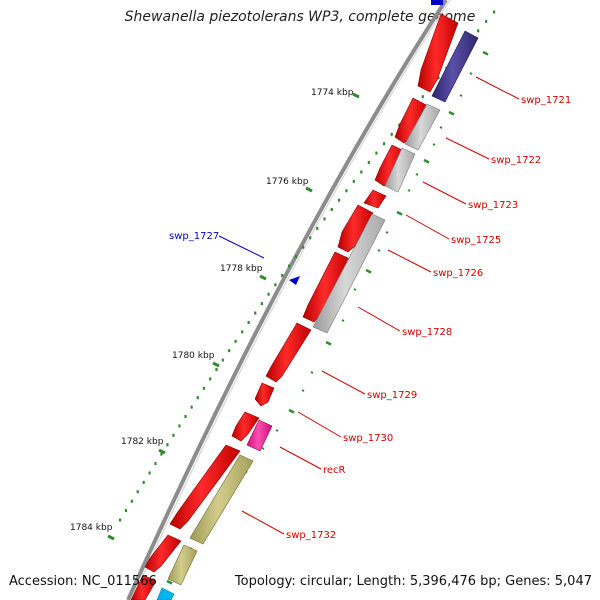 This screenshot has height=600, width=600. Describe the element at coordinates (546, 100) in the screenshot. I see `gene-label-swp_1721: swp_1721` at that location.